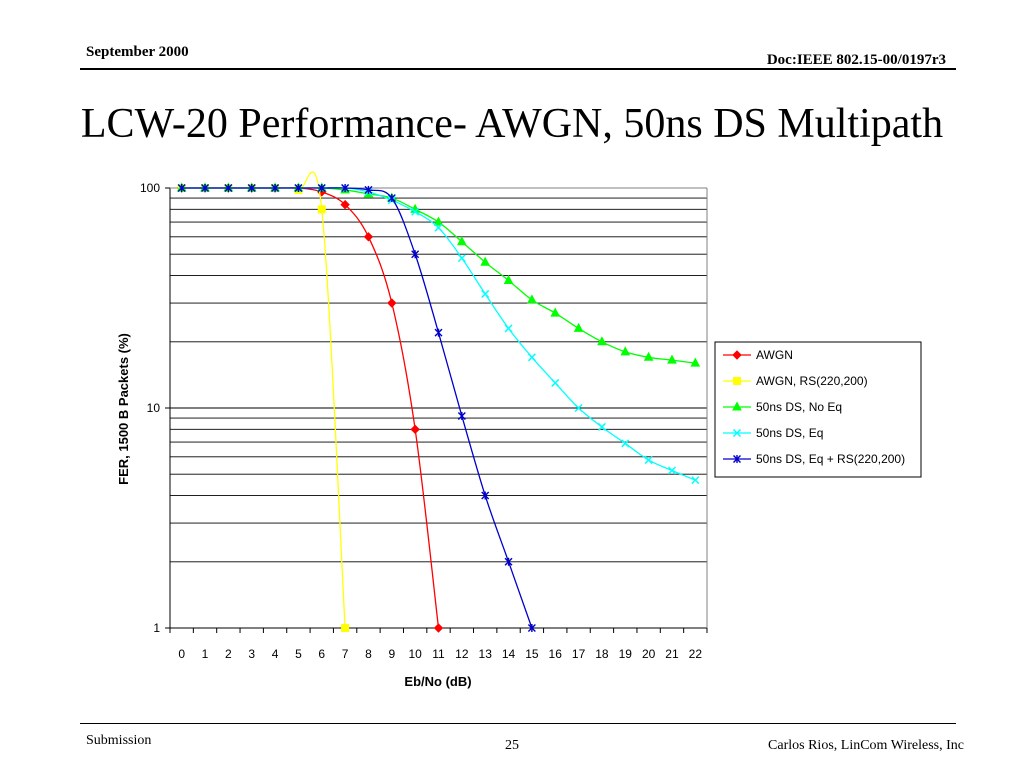 The width and height of the screenshot is (1024, 768). I want to click on header-date: September 2000, so click(137, 52).